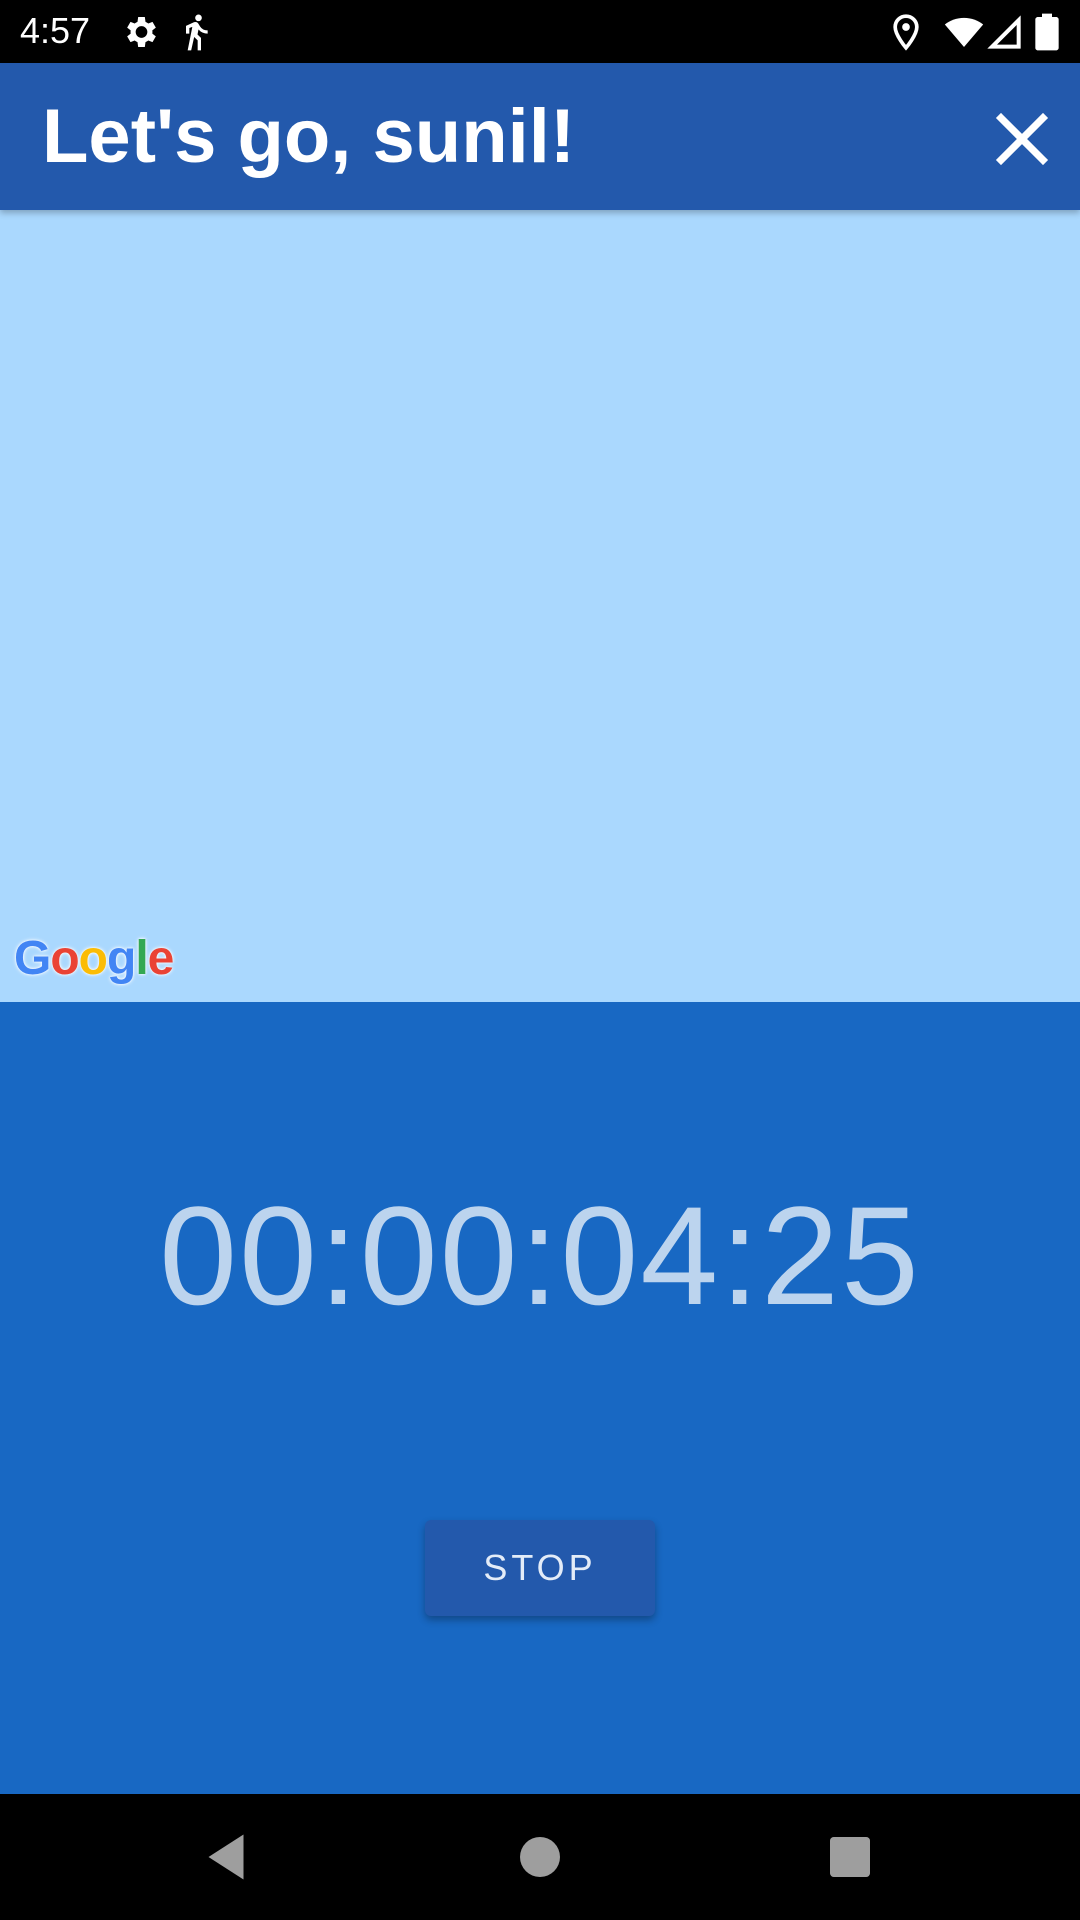 Image resolution: width=1080 pixels, height=1920 pixels. Describe the element at coordinates (540, 1255) in the screenshot. I see `elapsed-time-display: 00:00:04:25` at that location.